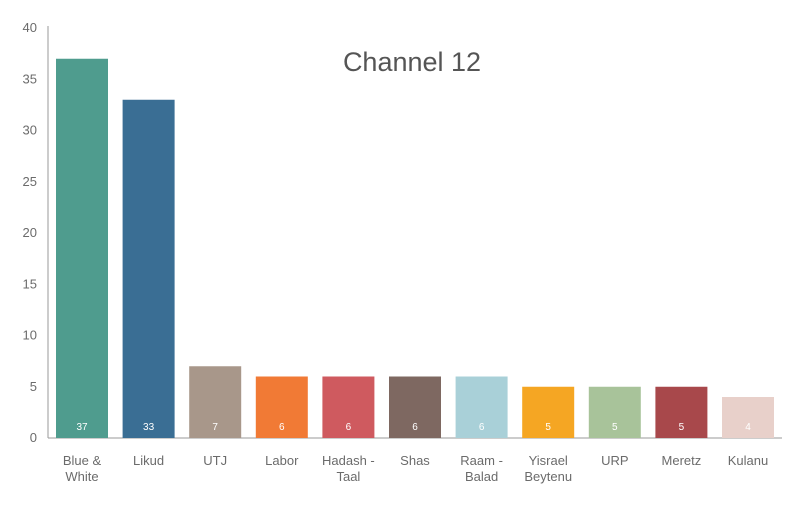  Describe the element at coordinates (30, 335) in the screenshot. I see `y-tick-label: 10` at that location.